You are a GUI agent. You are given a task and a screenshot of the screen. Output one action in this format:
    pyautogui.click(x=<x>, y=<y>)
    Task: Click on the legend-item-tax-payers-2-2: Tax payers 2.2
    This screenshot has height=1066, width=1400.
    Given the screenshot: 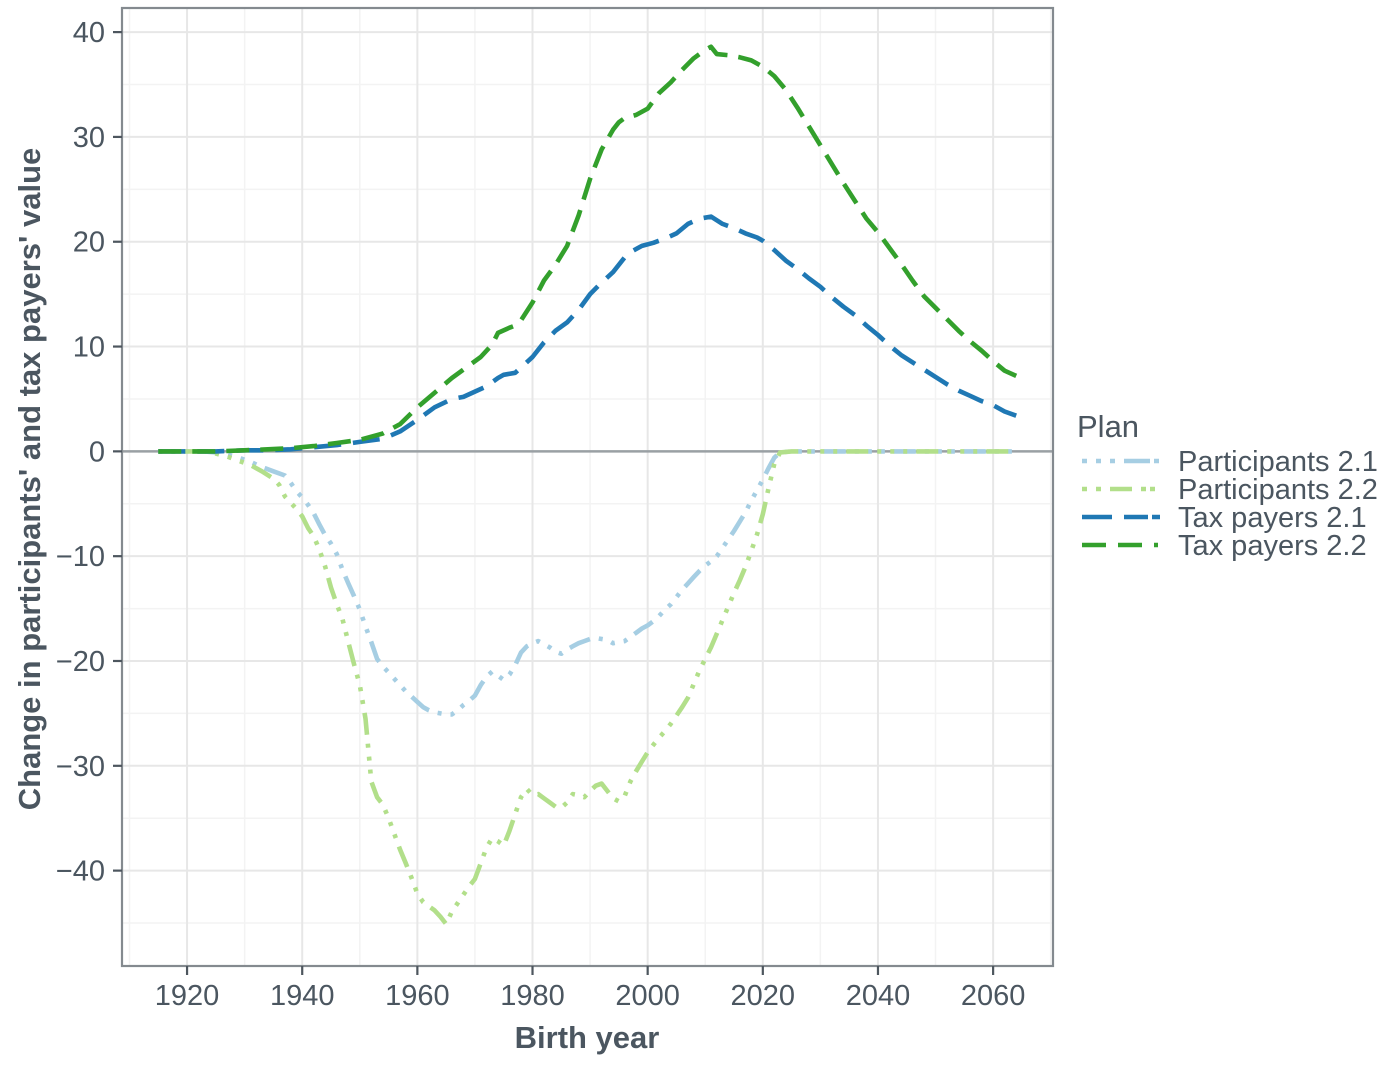 What is the action you would take?
    pyautogui.click(x=1224, y=546)
    